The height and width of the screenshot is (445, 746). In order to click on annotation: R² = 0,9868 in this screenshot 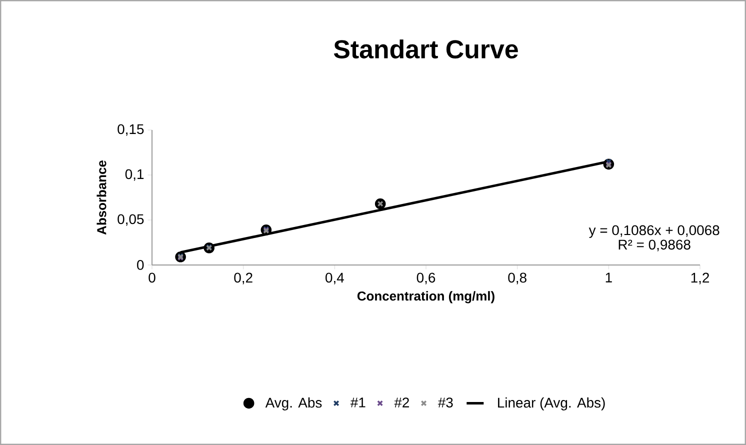, I will do `click(654, 246)`.